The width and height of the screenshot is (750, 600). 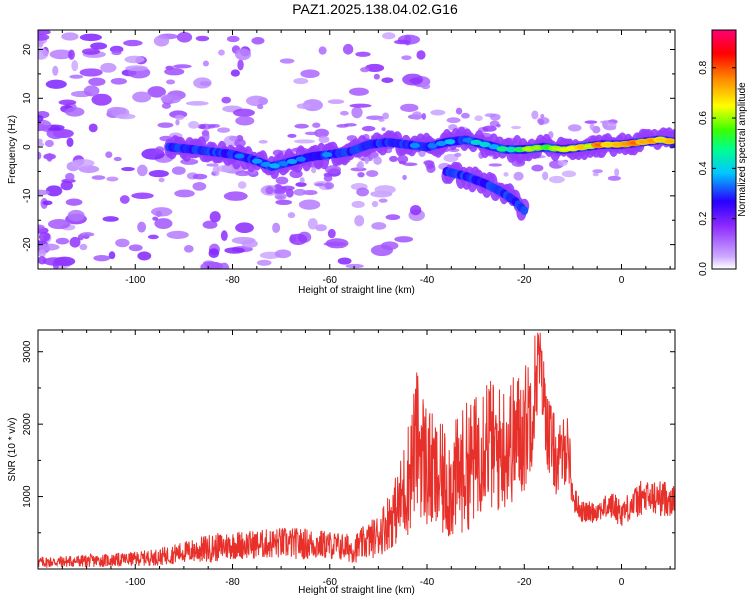 I want to click on ridge-peak-core, so click(x=528, y=149).